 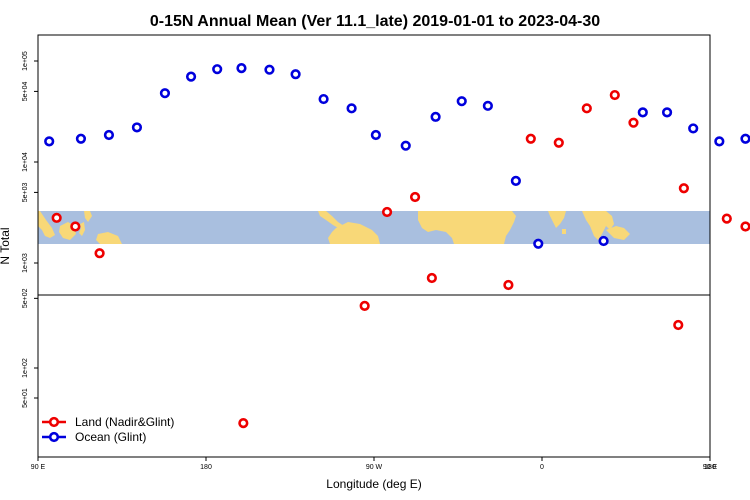 What do you see at coordinates (467, 227) in the screenshot?
I see `land-africa` at bounding box center [467, 227].